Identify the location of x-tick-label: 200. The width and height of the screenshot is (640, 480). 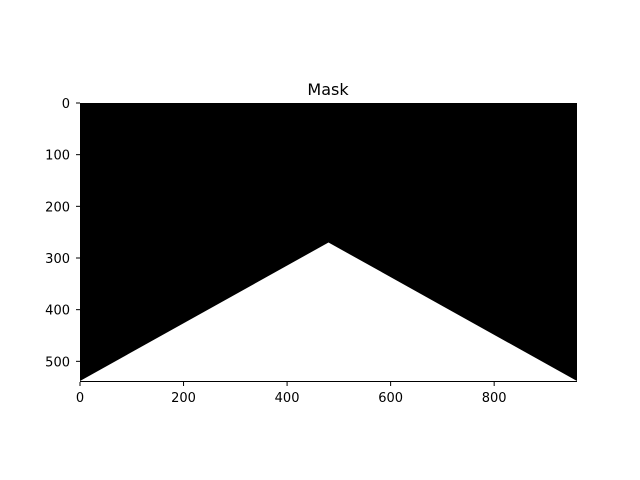
(183, 398).